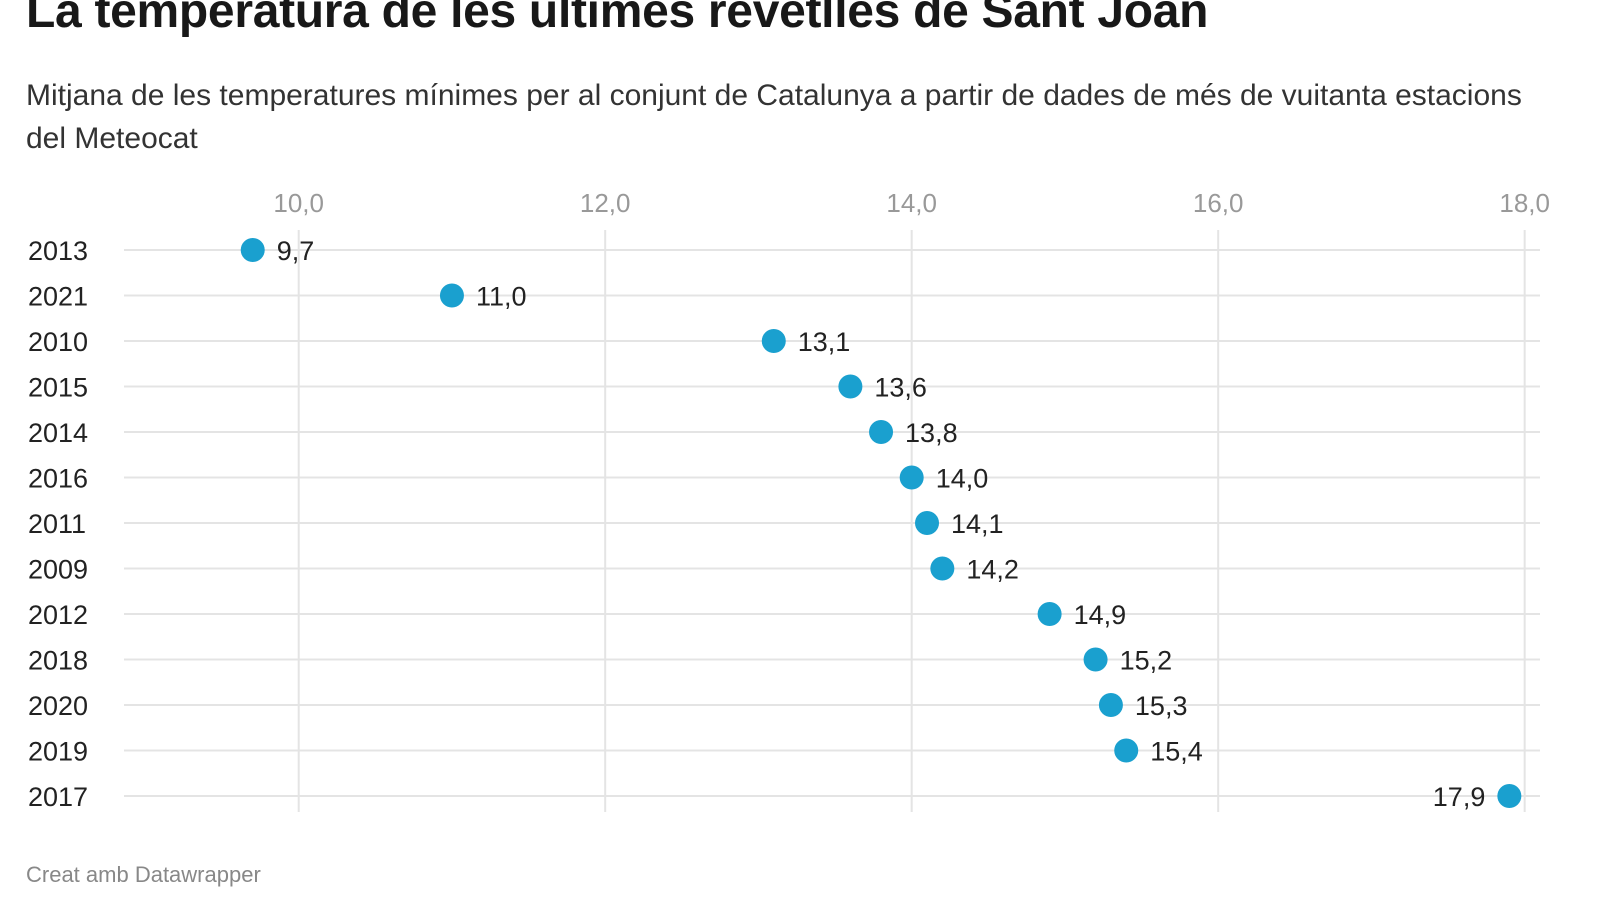 The width and height of the screenshot is (1600, 900). What do you see at coordinates (931, 433) in the screenshot?
I see `data-label: 13,8` at bounding box center [931, 433].